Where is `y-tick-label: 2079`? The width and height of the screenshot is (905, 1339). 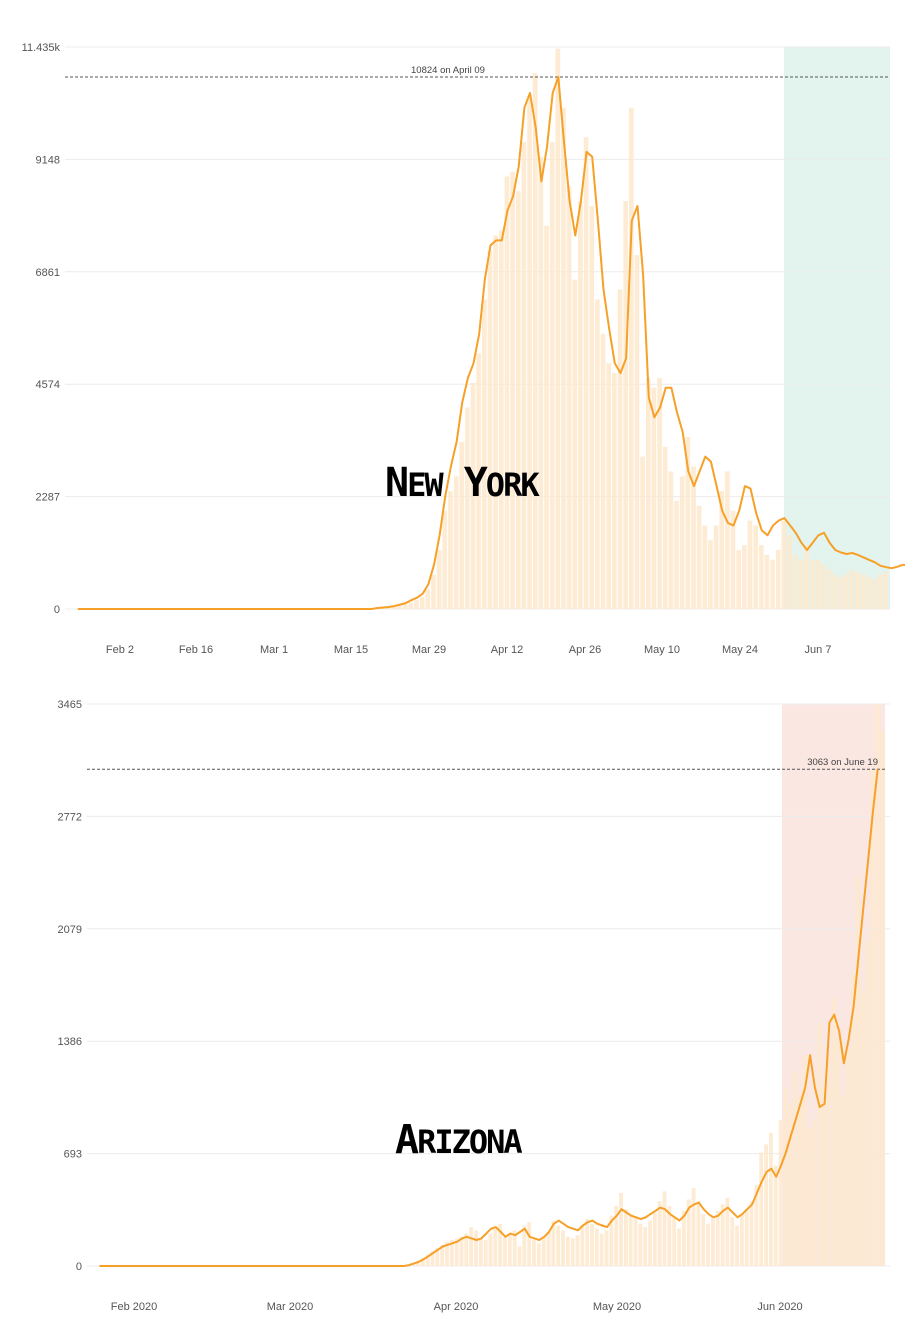
y-tick-label: 2079 is located at coordinates (70, 930).